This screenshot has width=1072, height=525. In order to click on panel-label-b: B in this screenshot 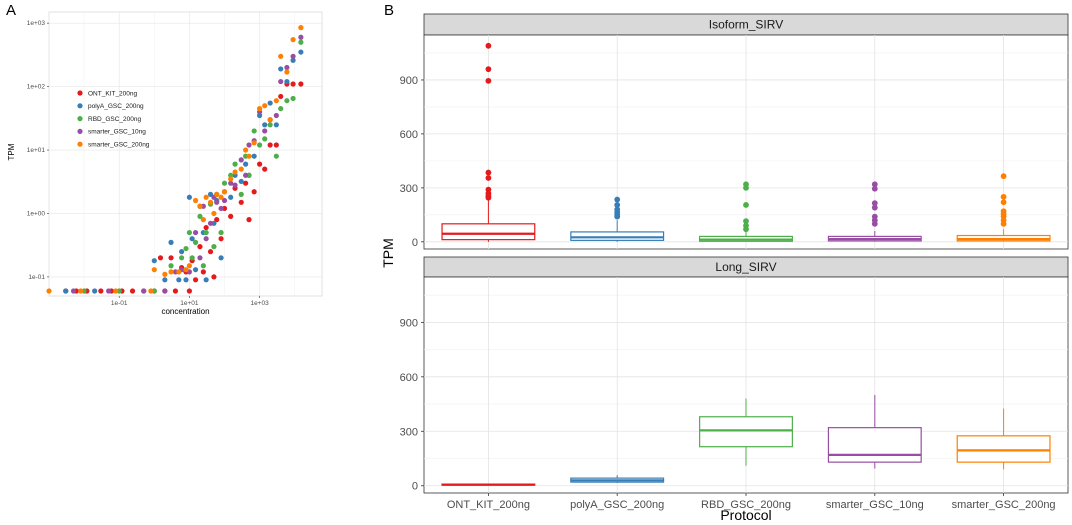, I will do `click(389, 10)`.